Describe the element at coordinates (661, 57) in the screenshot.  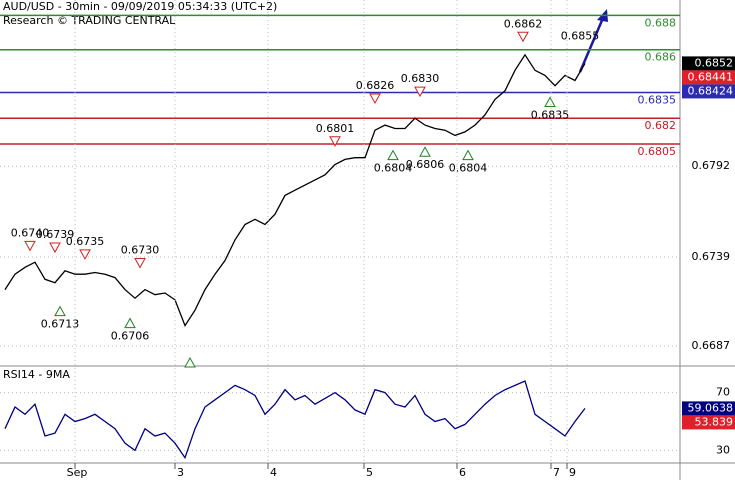
I see `level-label: 0.686` at that location.